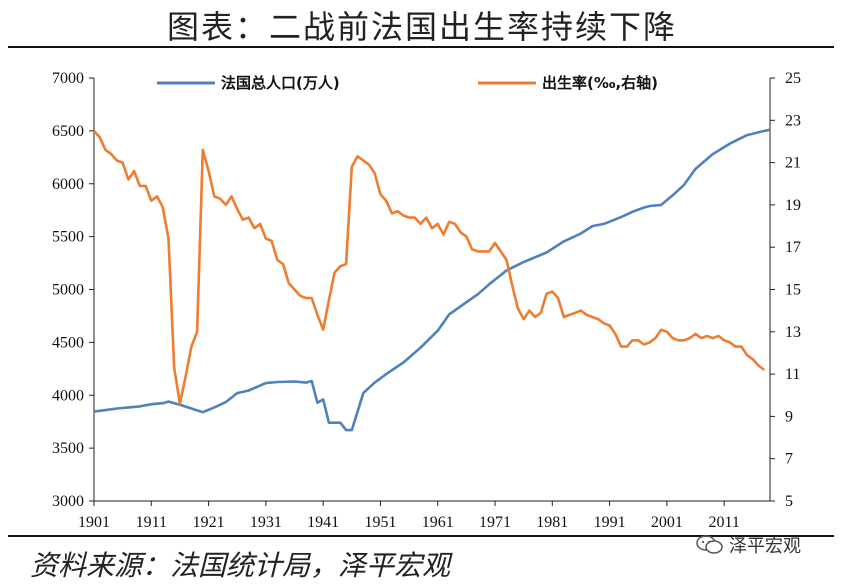  Describe the element at coordinates (240, 565) in the screenshot. I see `source-note: 资料来源：法国统计局，泽平宏观` at that location.